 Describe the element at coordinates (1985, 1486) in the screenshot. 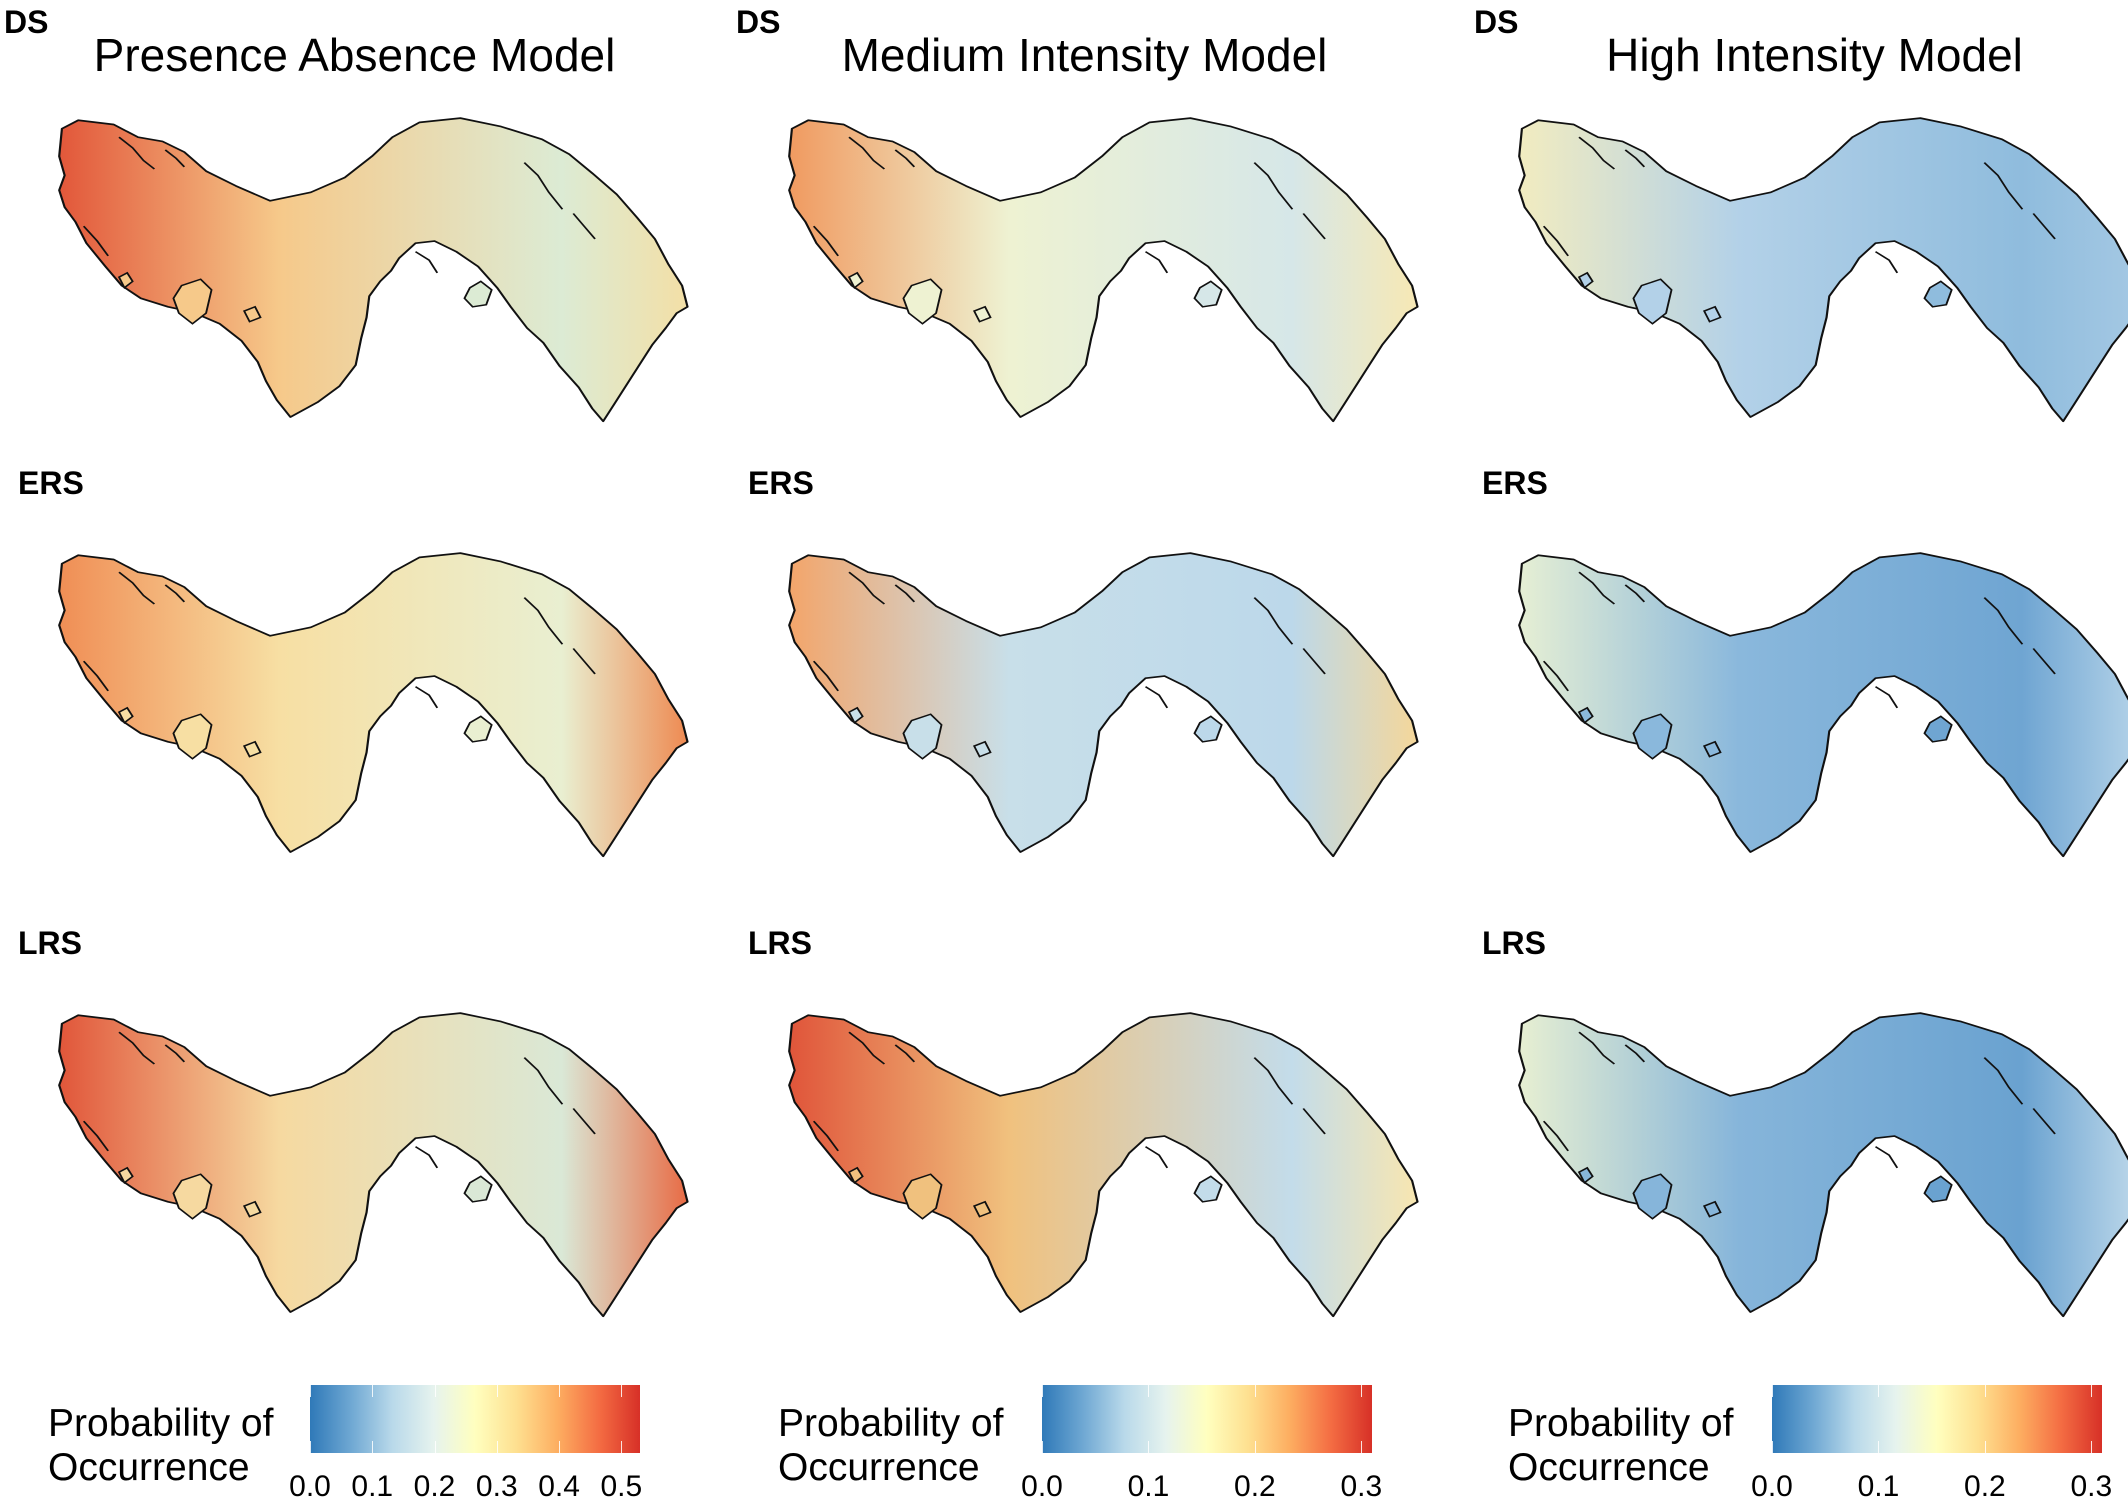

I see `legend-tick-label: 0.2` at that location.